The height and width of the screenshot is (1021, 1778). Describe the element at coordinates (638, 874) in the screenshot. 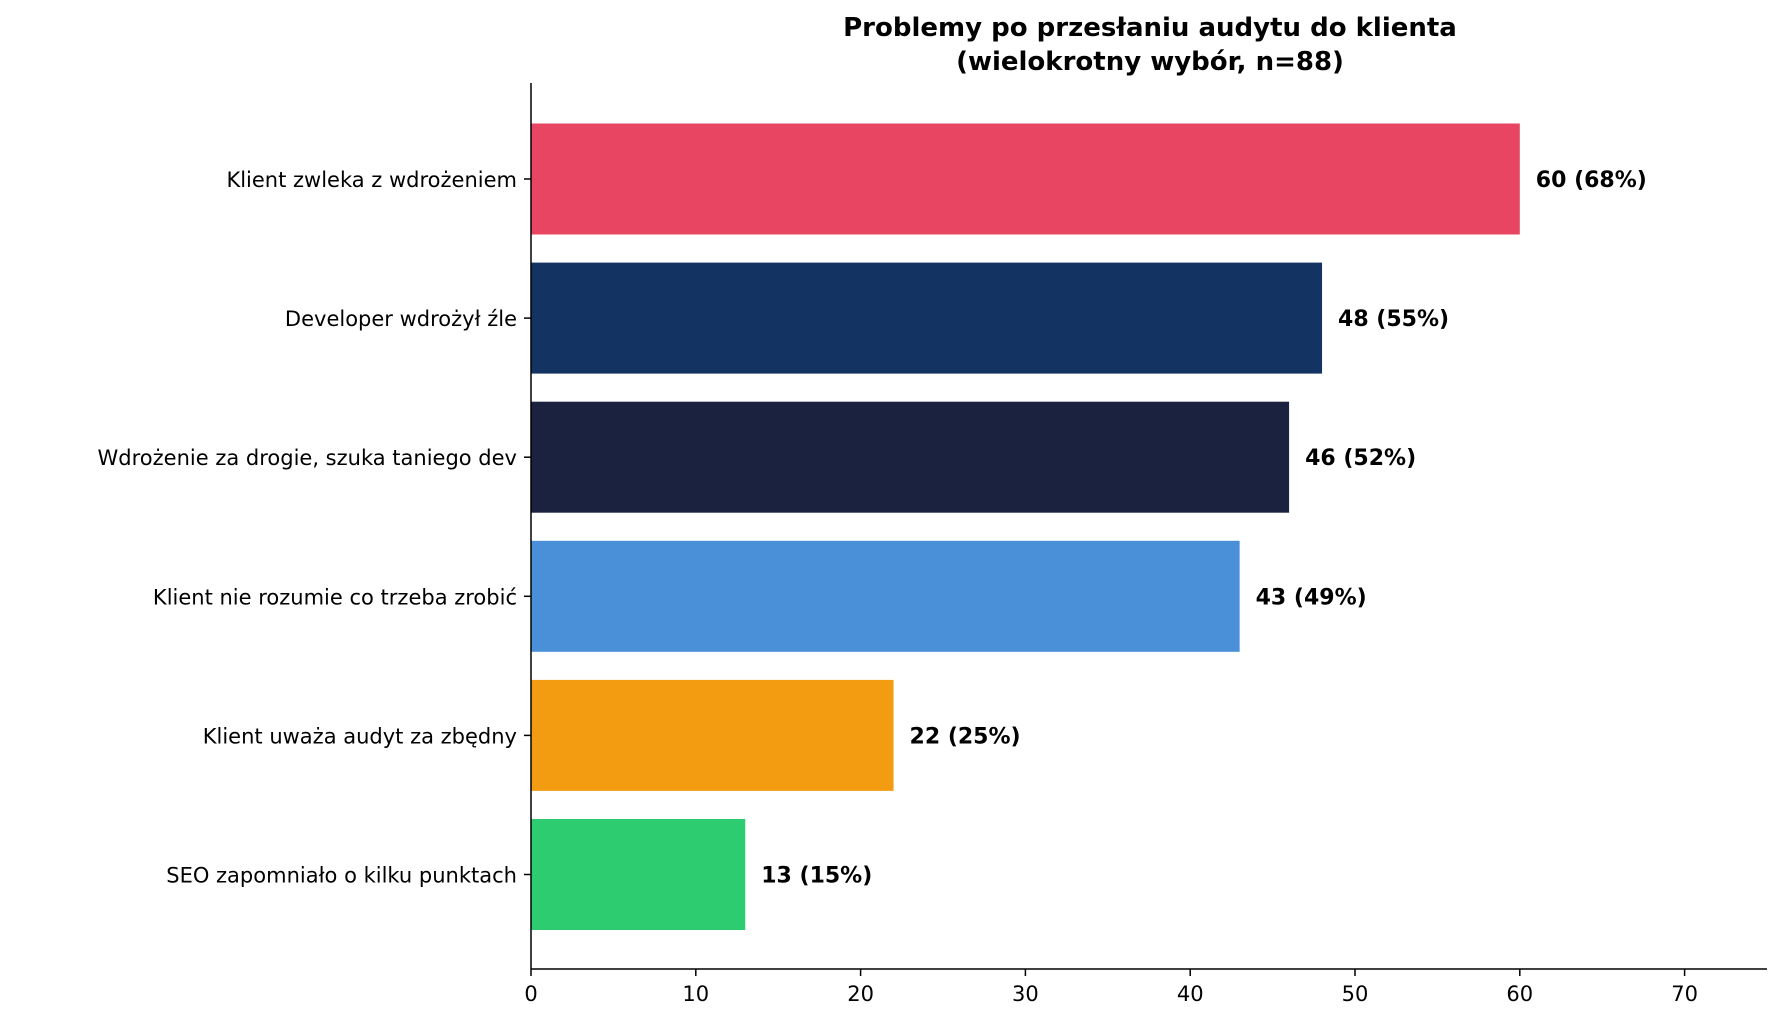

I see `bar-seo-zapomnialo-o-kilku-punktach` at that location.